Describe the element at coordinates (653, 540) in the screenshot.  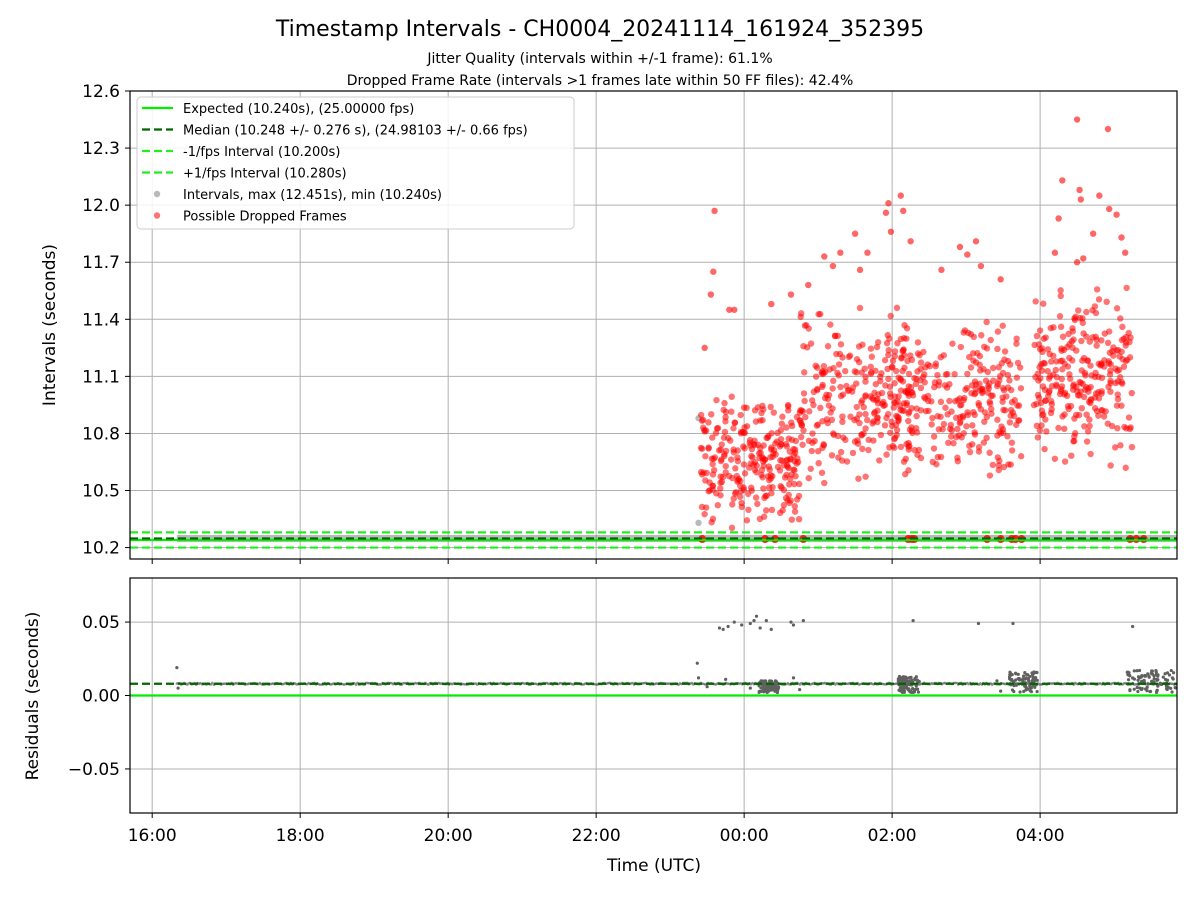
I see `top-reference-lines` at that location.